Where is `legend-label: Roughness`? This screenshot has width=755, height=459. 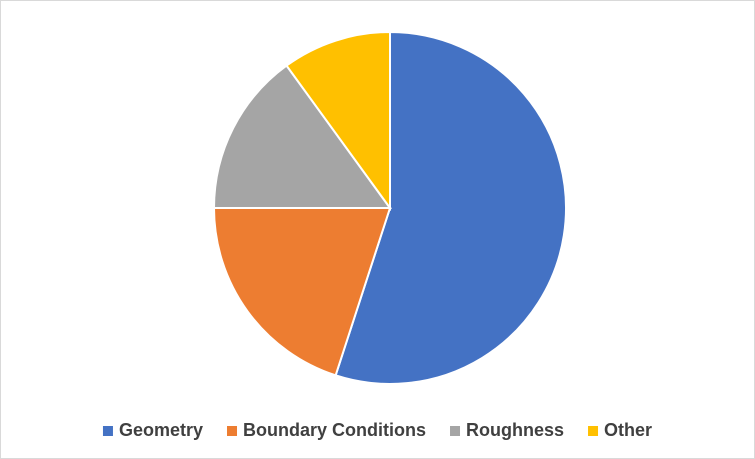 legend-label: Roughness is located at coordinates (515, 430).